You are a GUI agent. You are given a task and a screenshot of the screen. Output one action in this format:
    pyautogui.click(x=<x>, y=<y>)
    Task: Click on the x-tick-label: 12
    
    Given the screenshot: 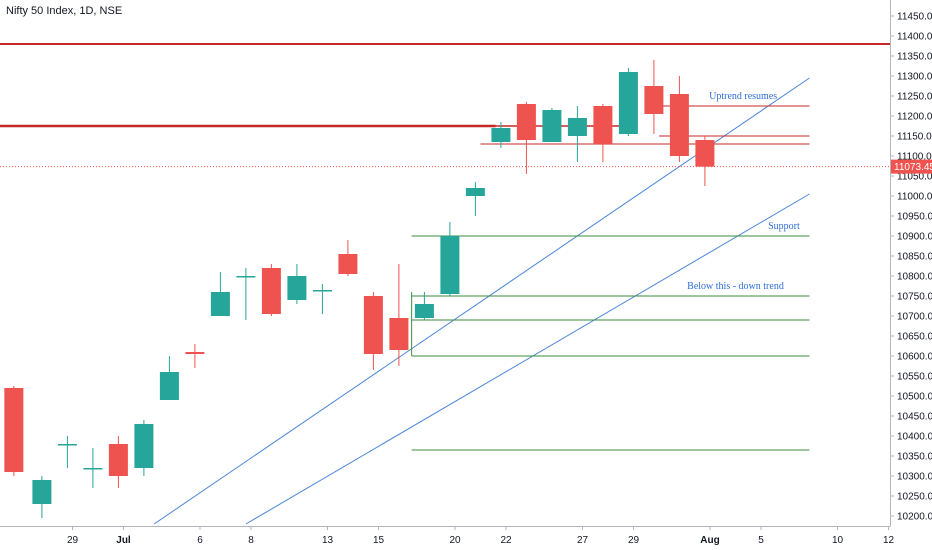 What is the action you would take?
    pyautogui.click(x=889, y=540)
    